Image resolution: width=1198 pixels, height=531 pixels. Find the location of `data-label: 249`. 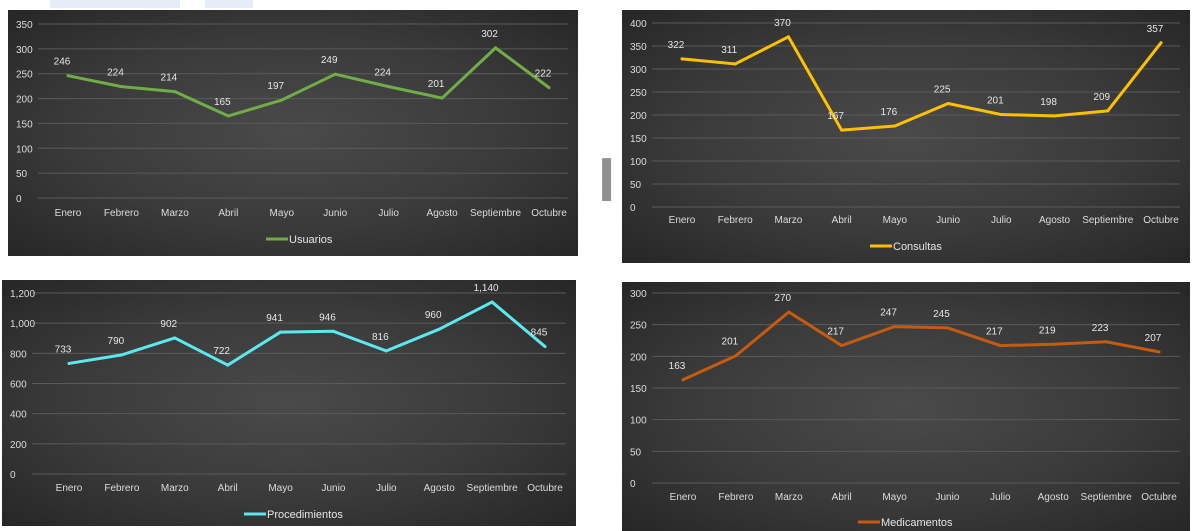

data-label: 249 is located at coordinates (329, 60).